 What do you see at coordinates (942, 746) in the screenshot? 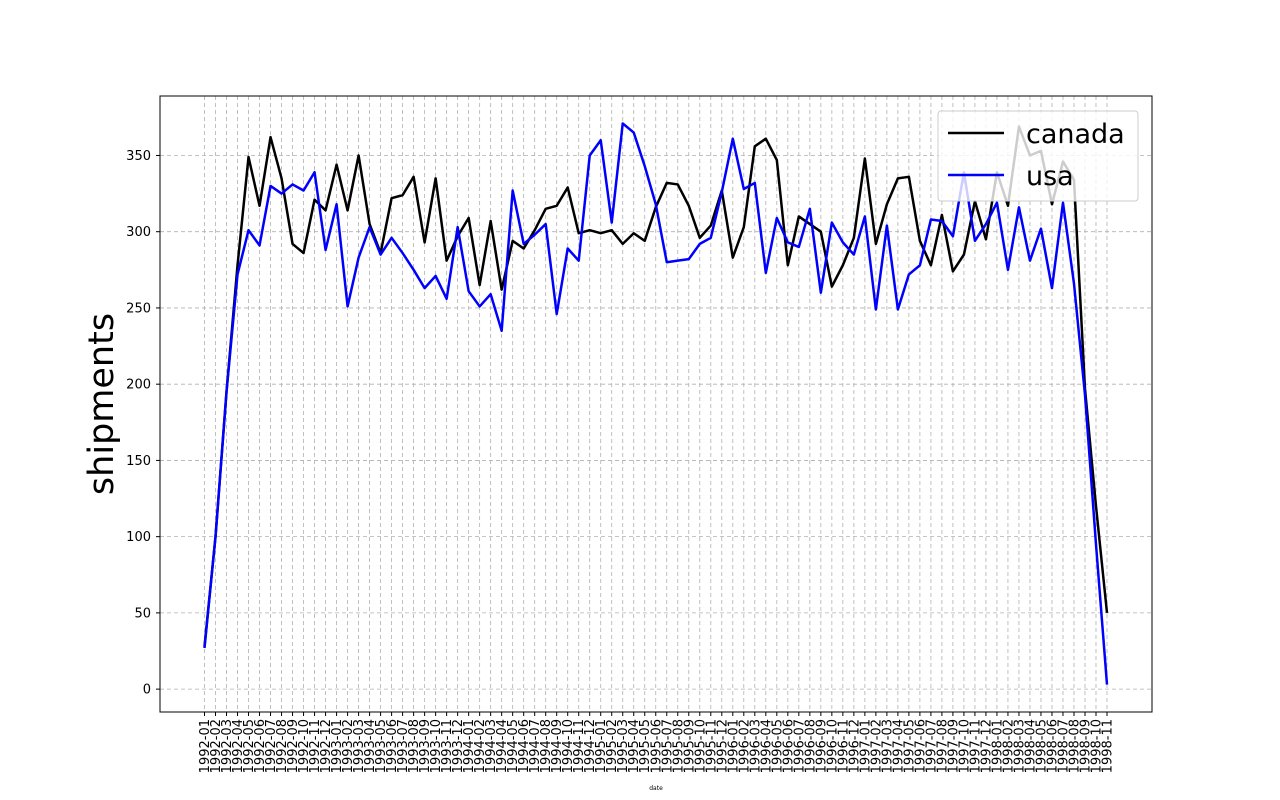
I see `x-tick-label: 1997-08` at bounding box center [942, 746].